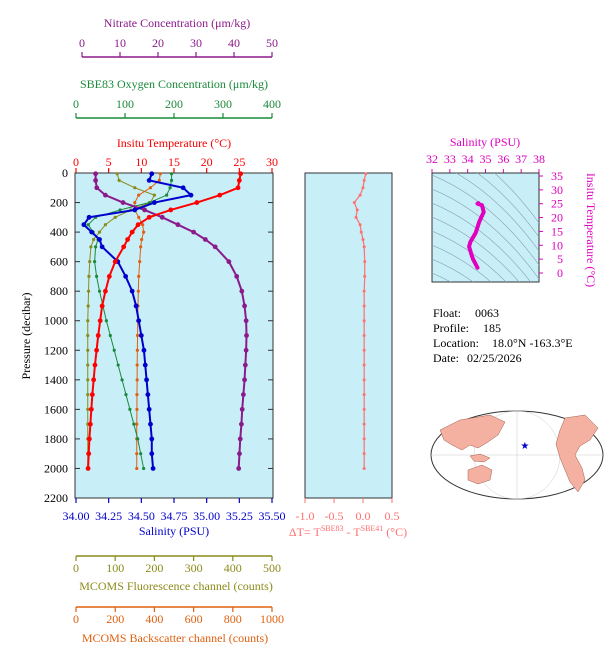 The image size is (609, 663). I want to click on map-land-americas, so click(577, 453).